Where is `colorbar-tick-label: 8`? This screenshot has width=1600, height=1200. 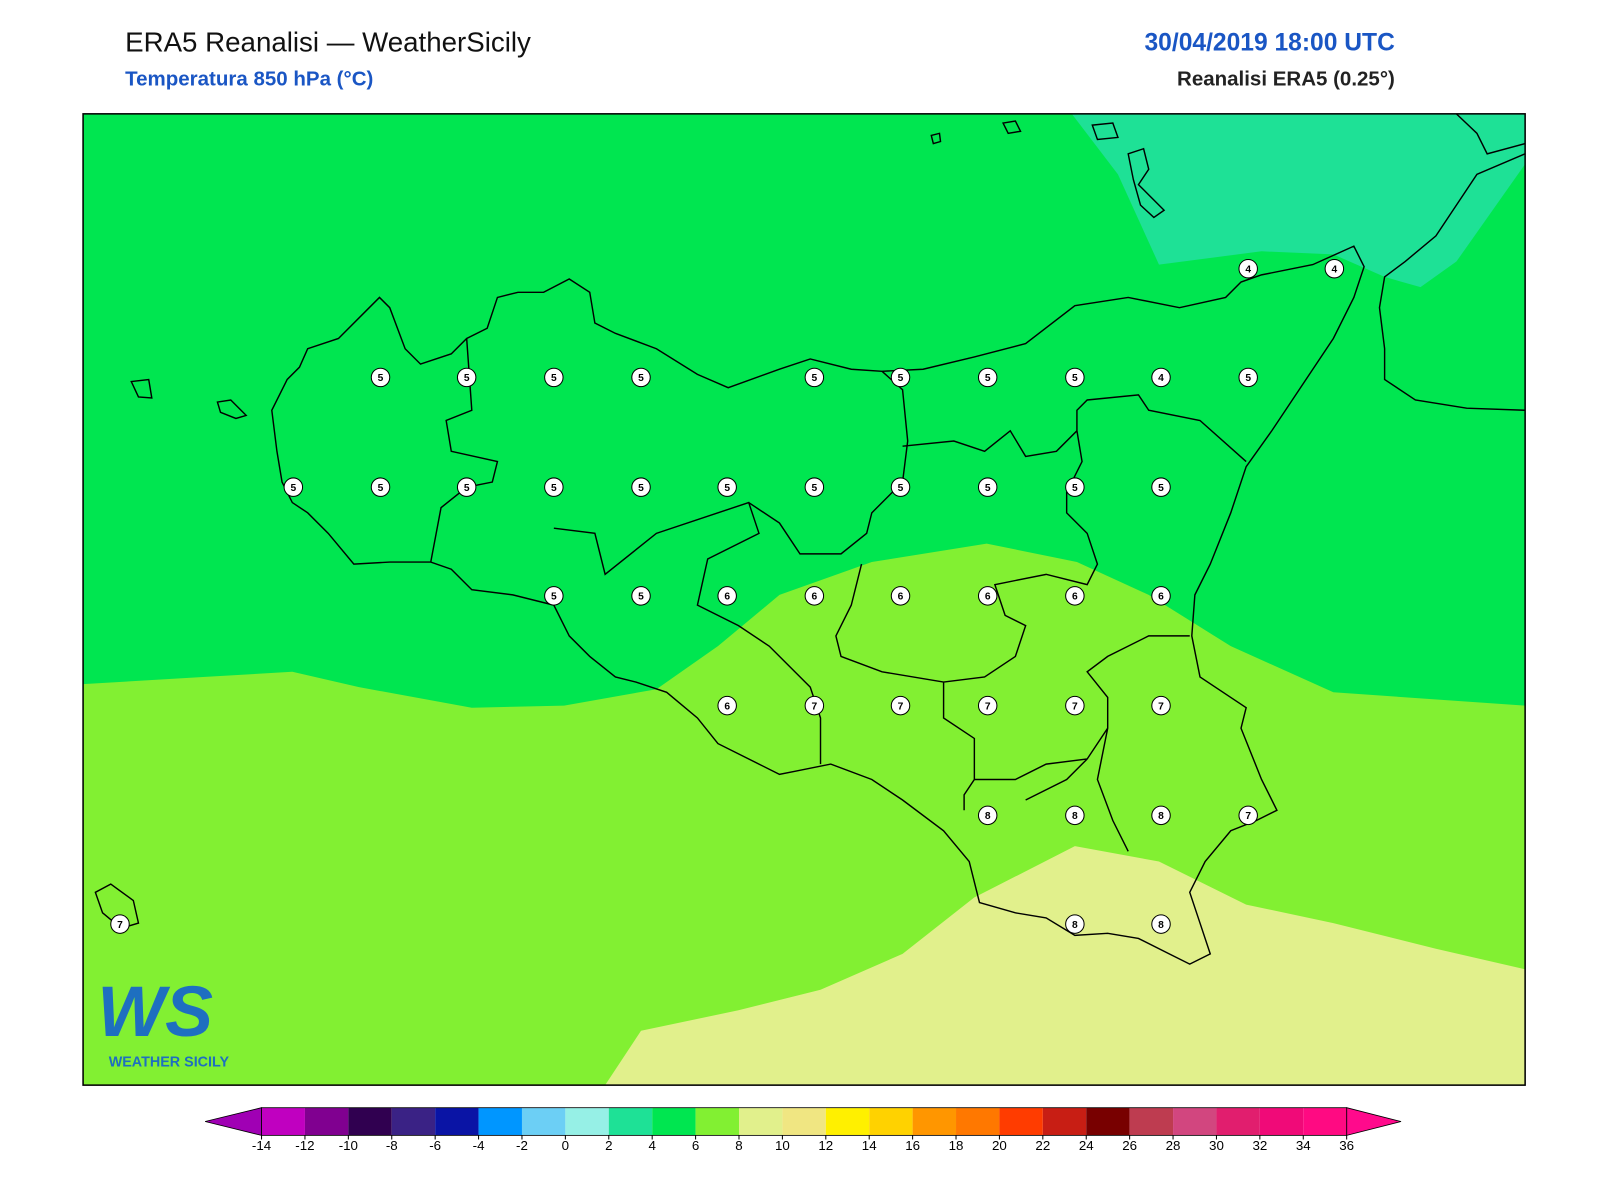
colorbar-tick-label: 8 is located at coordinates (738, 1145).